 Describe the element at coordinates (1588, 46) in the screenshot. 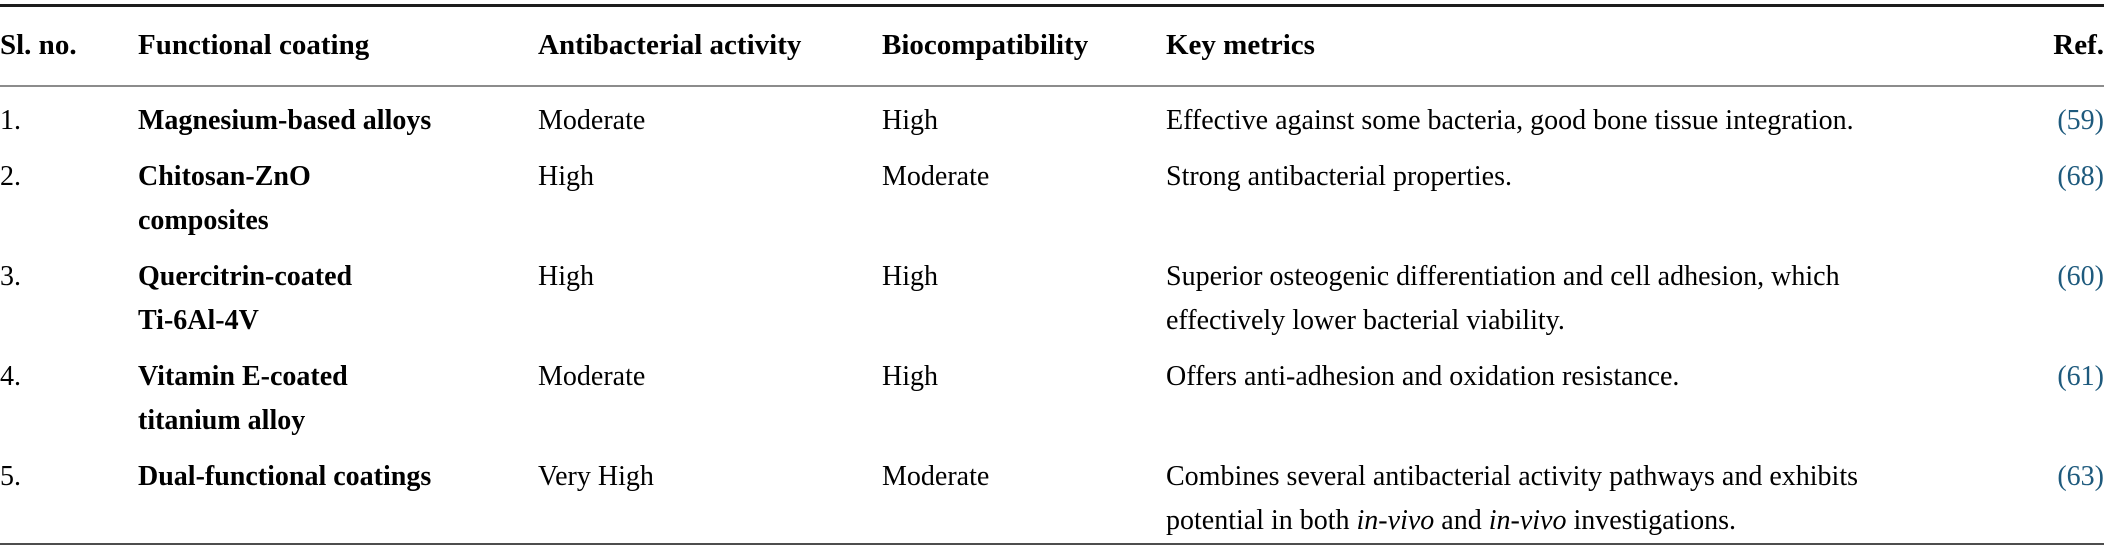

I see `column-header-key-metrics: Key metrics` at that location.